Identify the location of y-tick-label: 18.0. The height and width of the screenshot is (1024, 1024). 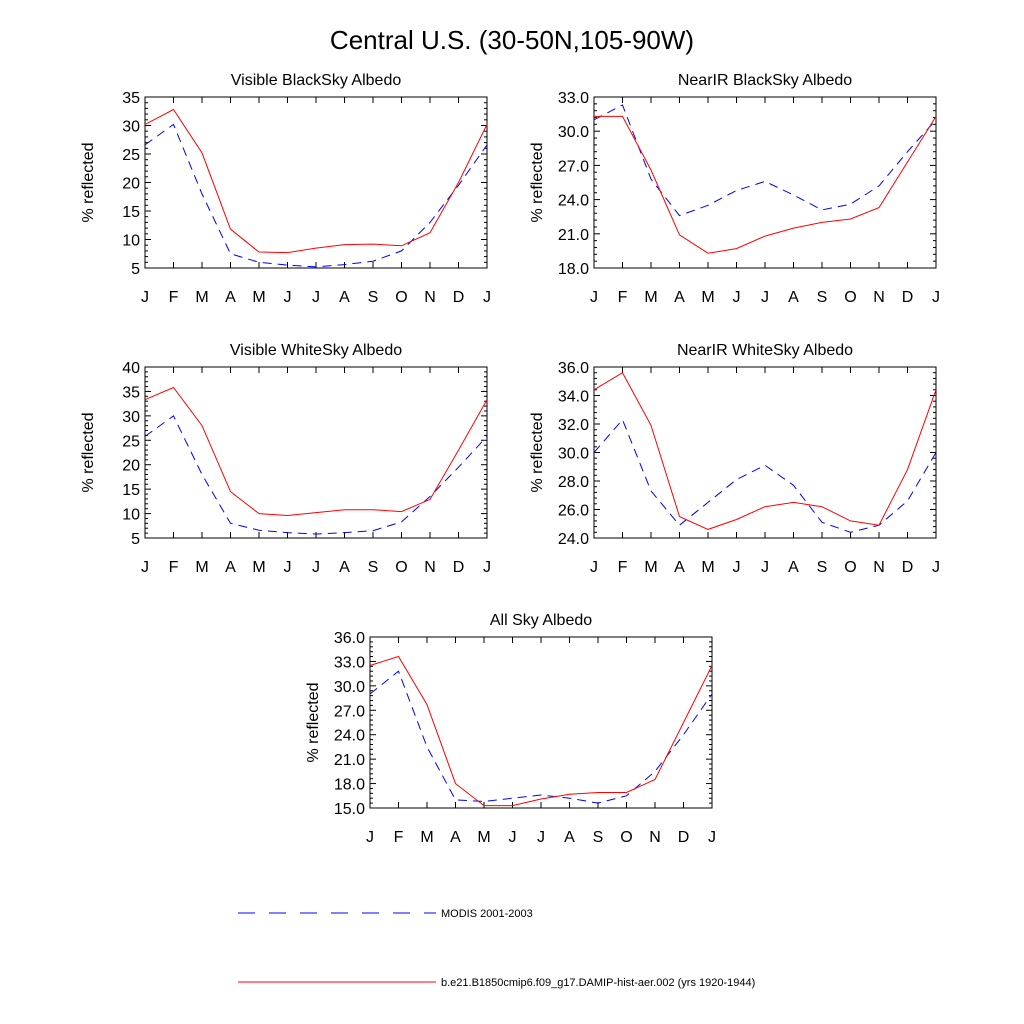
(349, 785).